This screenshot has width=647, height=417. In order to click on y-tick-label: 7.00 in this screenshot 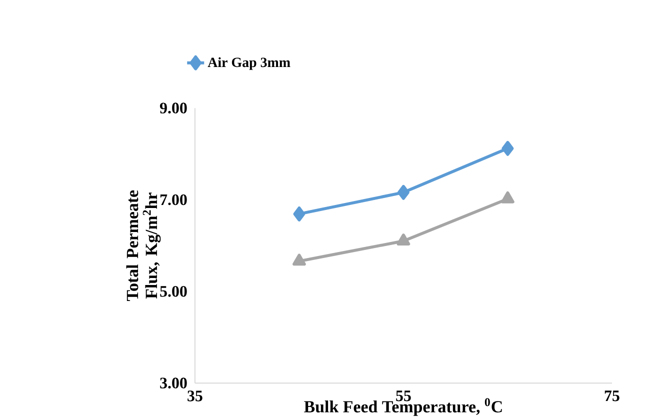, I will do `click(173, 200)`.